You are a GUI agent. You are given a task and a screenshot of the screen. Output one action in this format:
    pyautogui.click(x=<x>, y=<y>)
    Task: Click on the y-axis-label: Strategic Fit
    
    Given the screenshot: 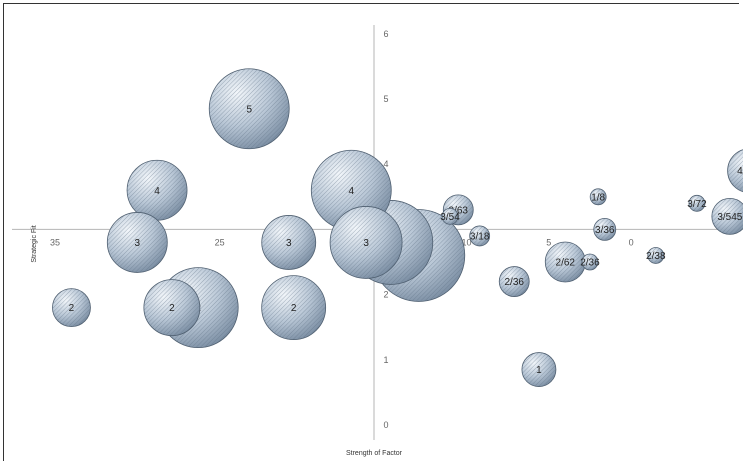 What is the action you would take?
    pyautogui.click(x=34, y=243)
    